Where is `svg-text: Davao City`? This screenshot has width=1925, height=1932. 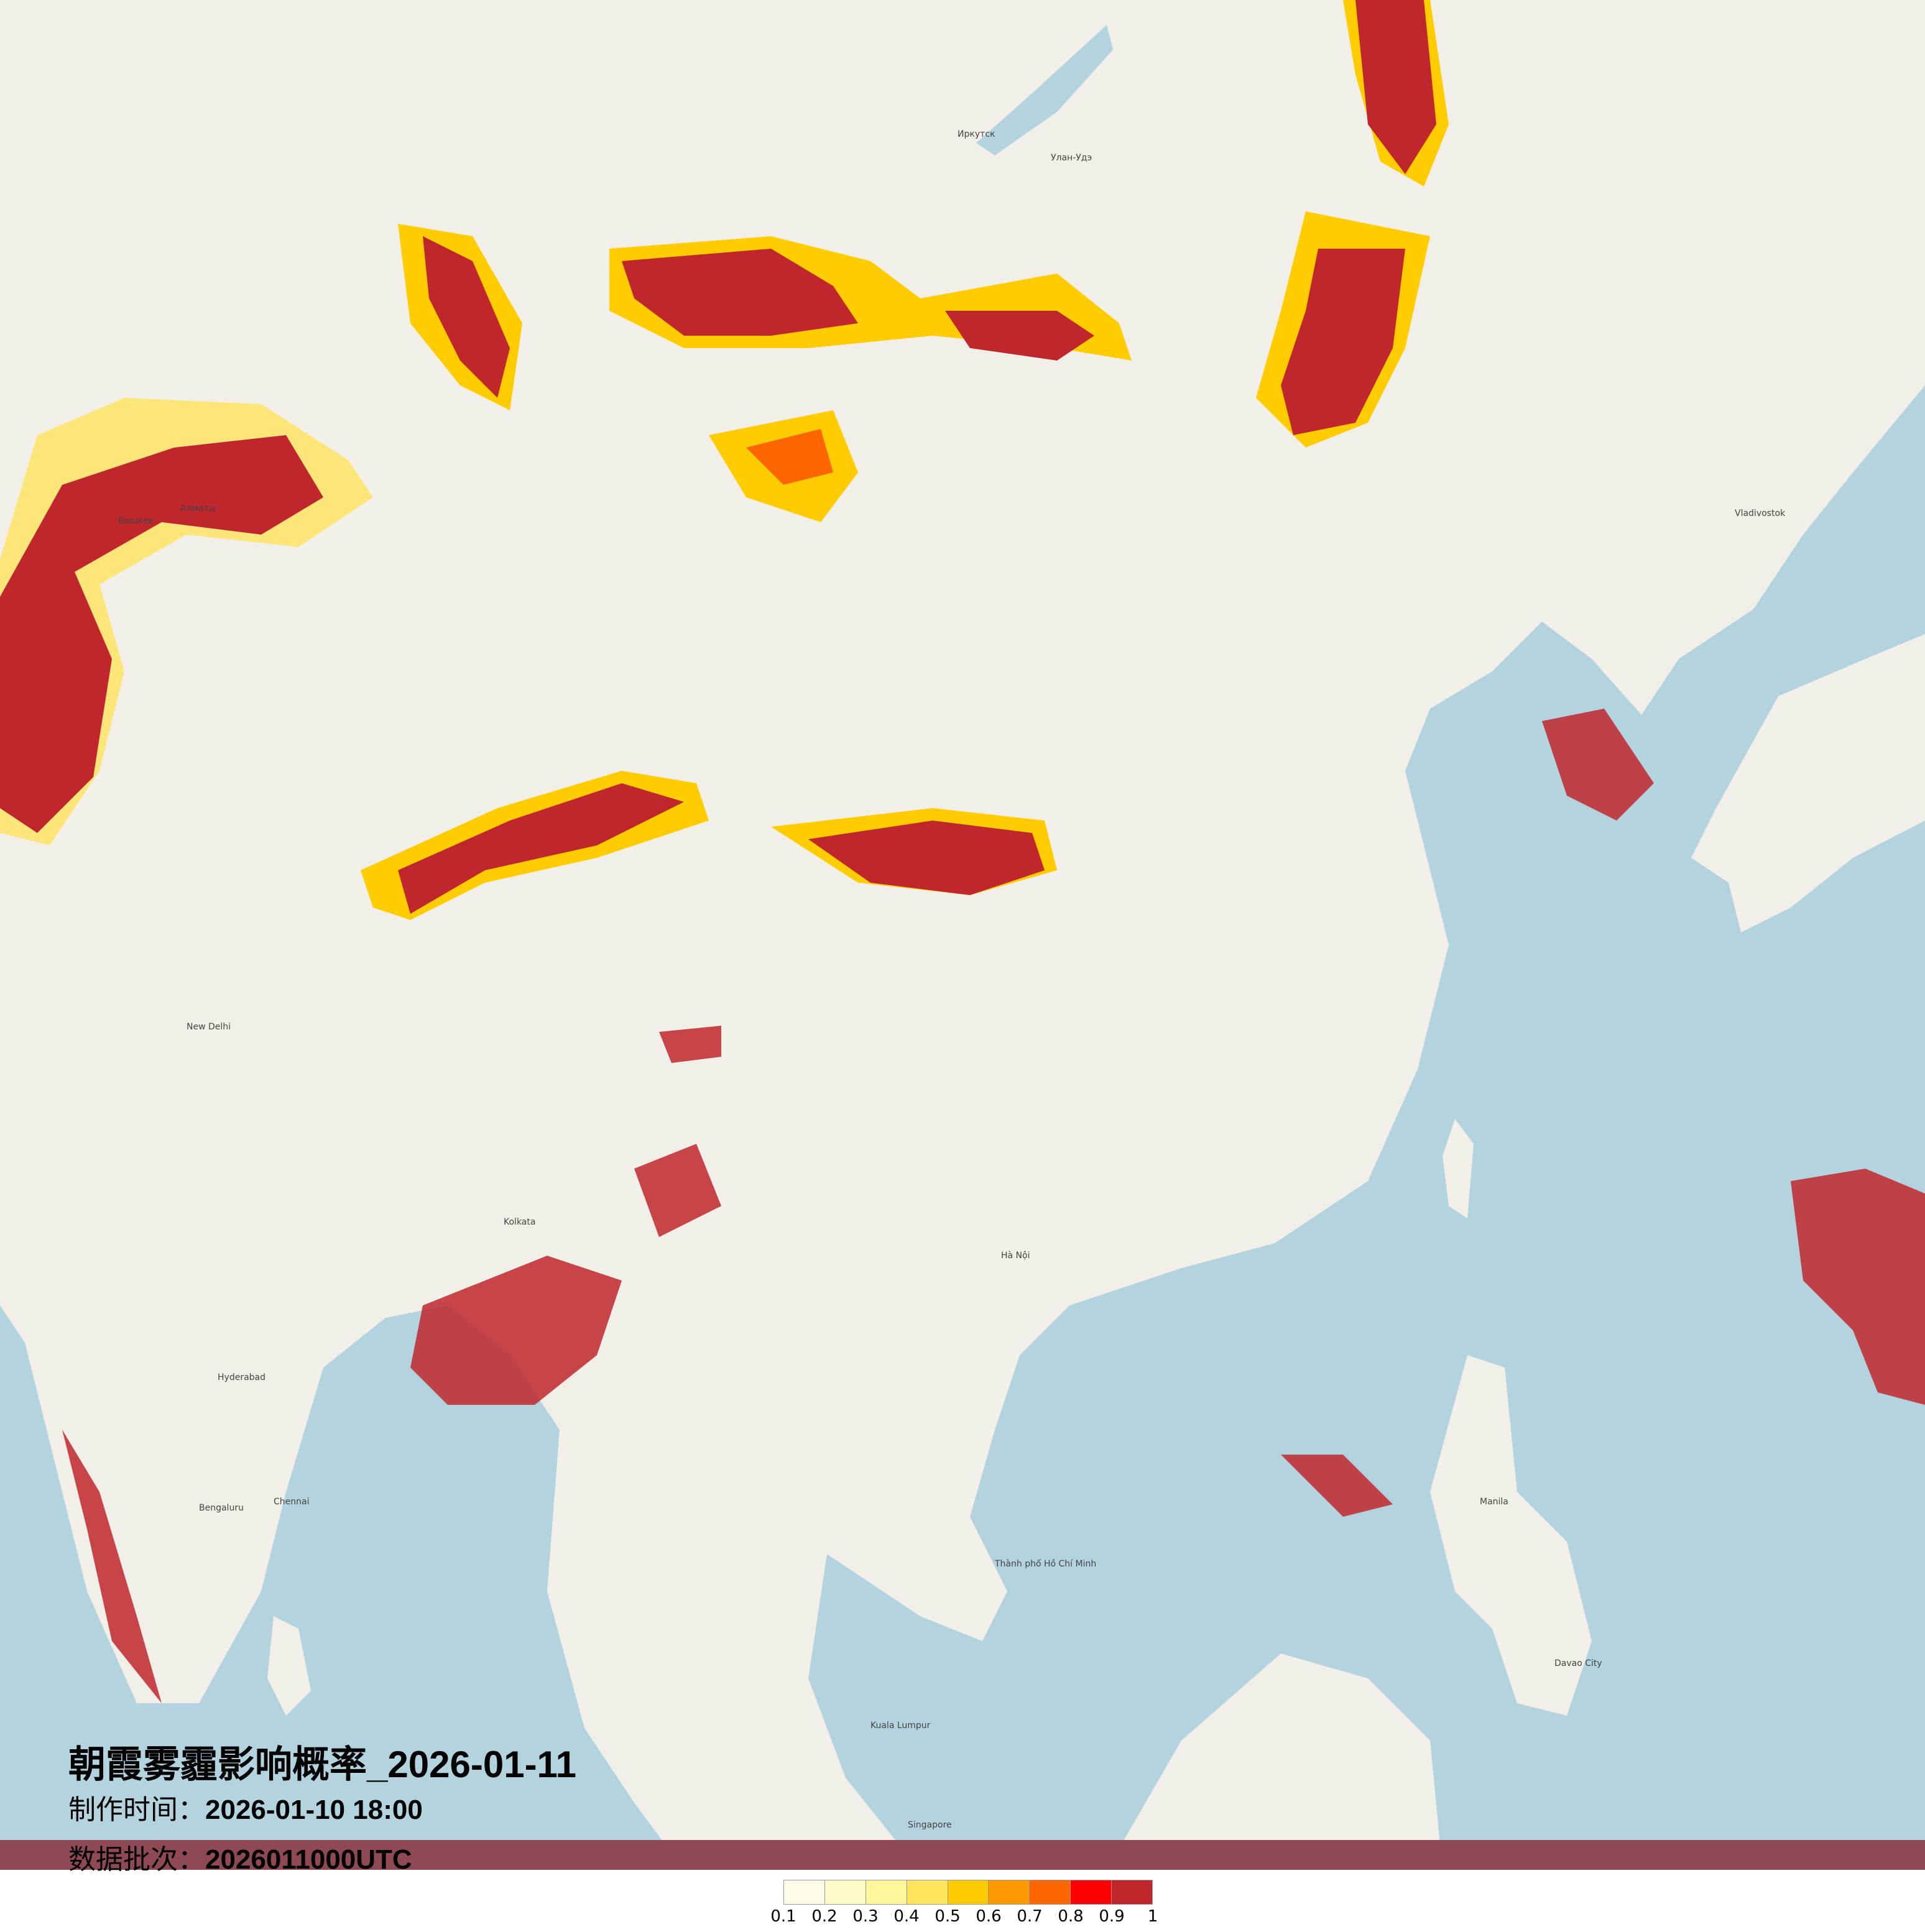
svg-text: Davao City is located at coordinates (1578, 1663).